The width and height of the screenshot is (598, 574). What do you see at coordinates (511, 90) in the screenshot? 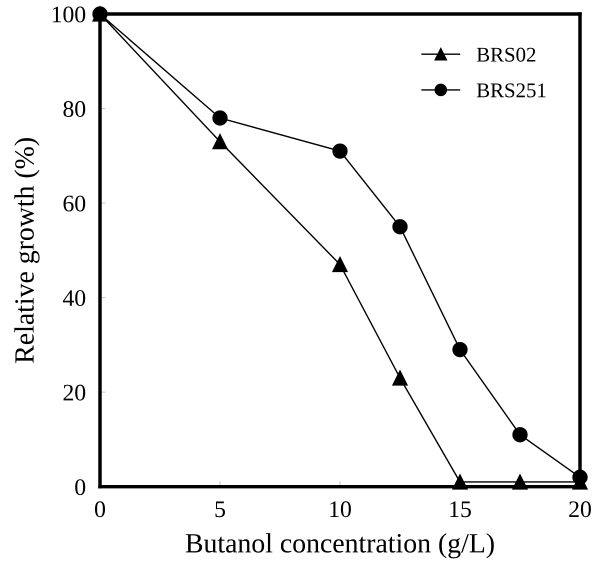
I see `legend-label: BRS251` at bounding box center [511, 90].